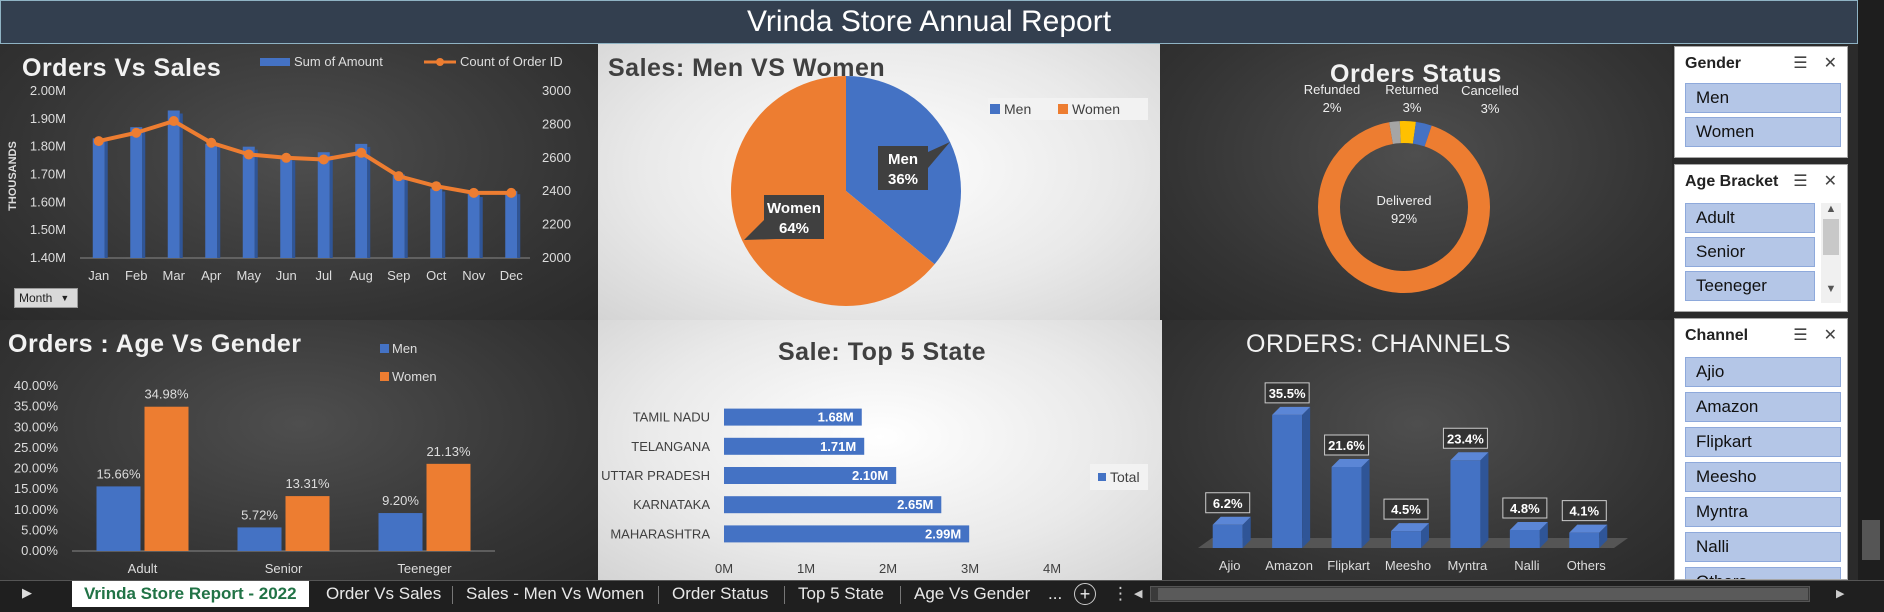  What do you see at coordinates (27, 592) in the screenshot?
I see `tab-scroll-right-icon: ▶` at bounding box center [27, 592].